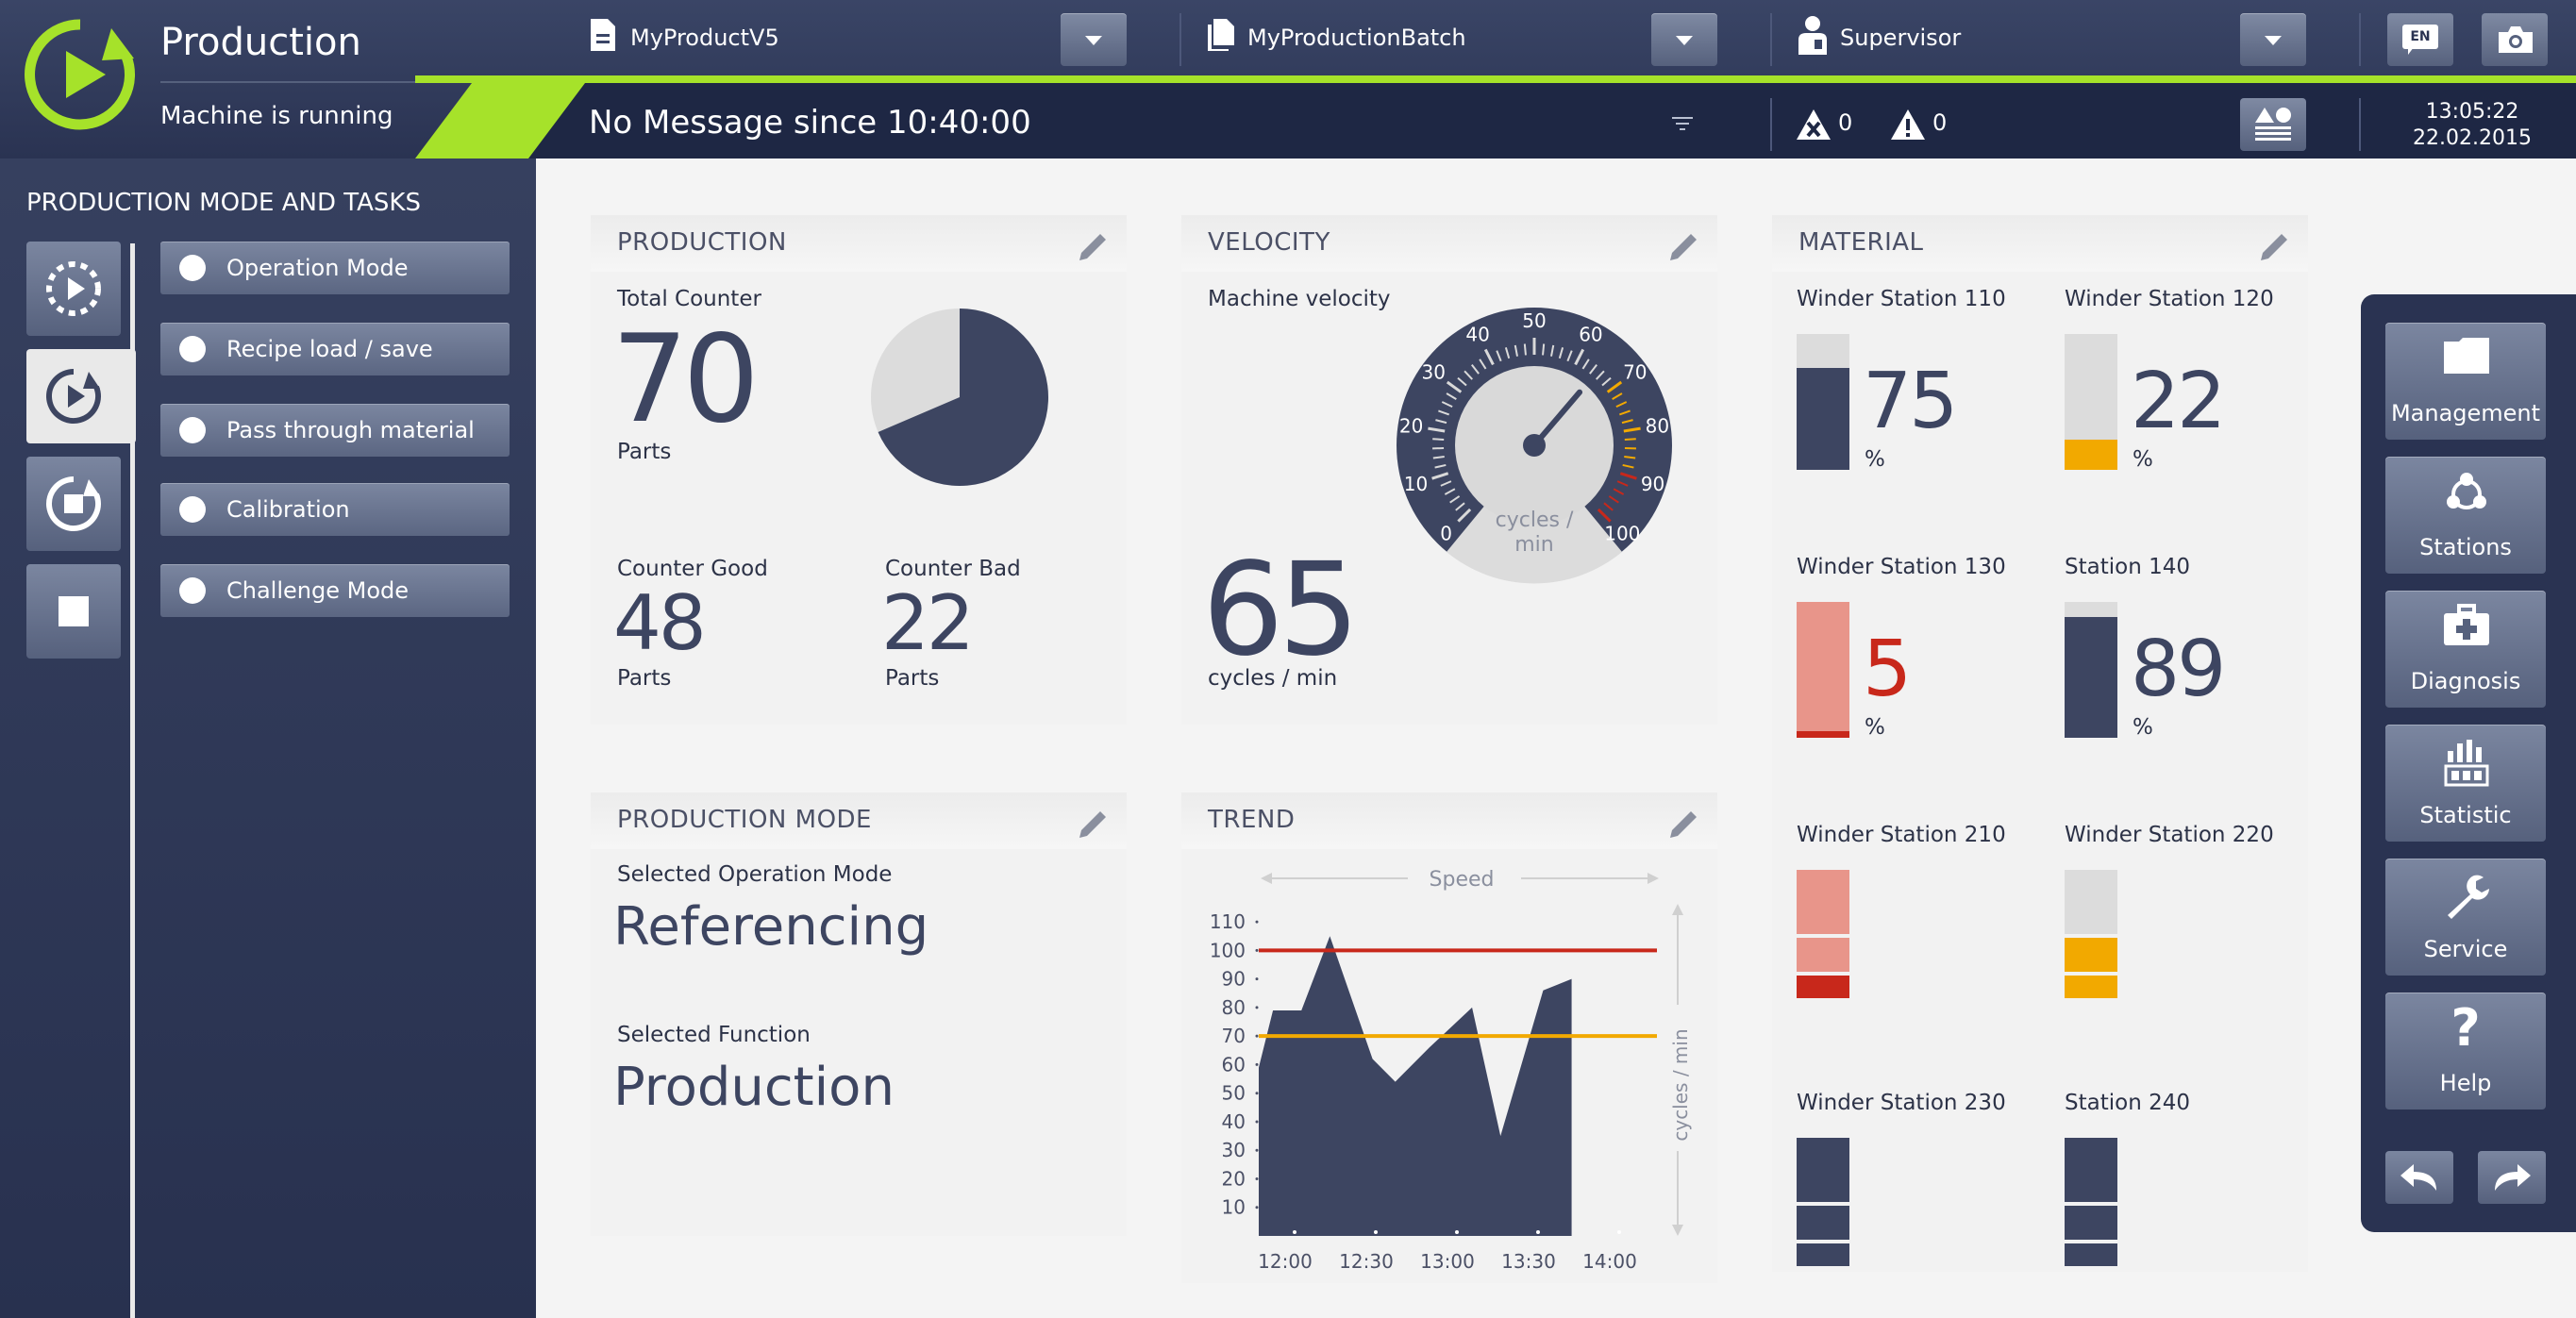 Image resolution: width=2576 pixels, height=1318 pixels. I want to click on language-button: EN, so click(2420, 39).